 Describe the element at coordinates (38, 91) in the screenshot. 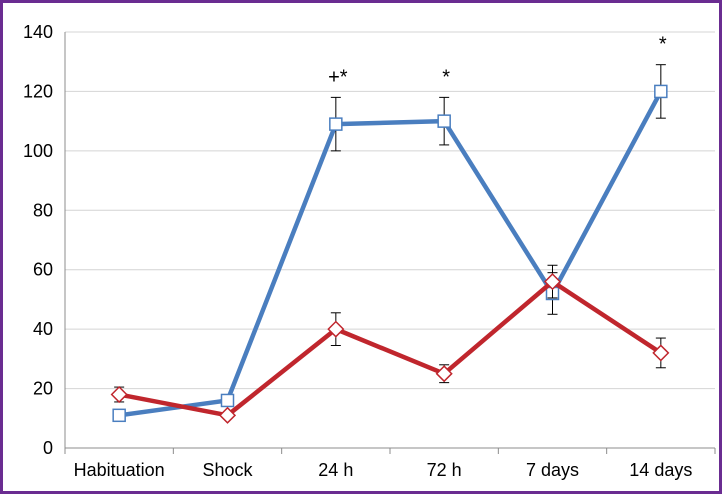

I see `y-tick-label: 120` at that location.